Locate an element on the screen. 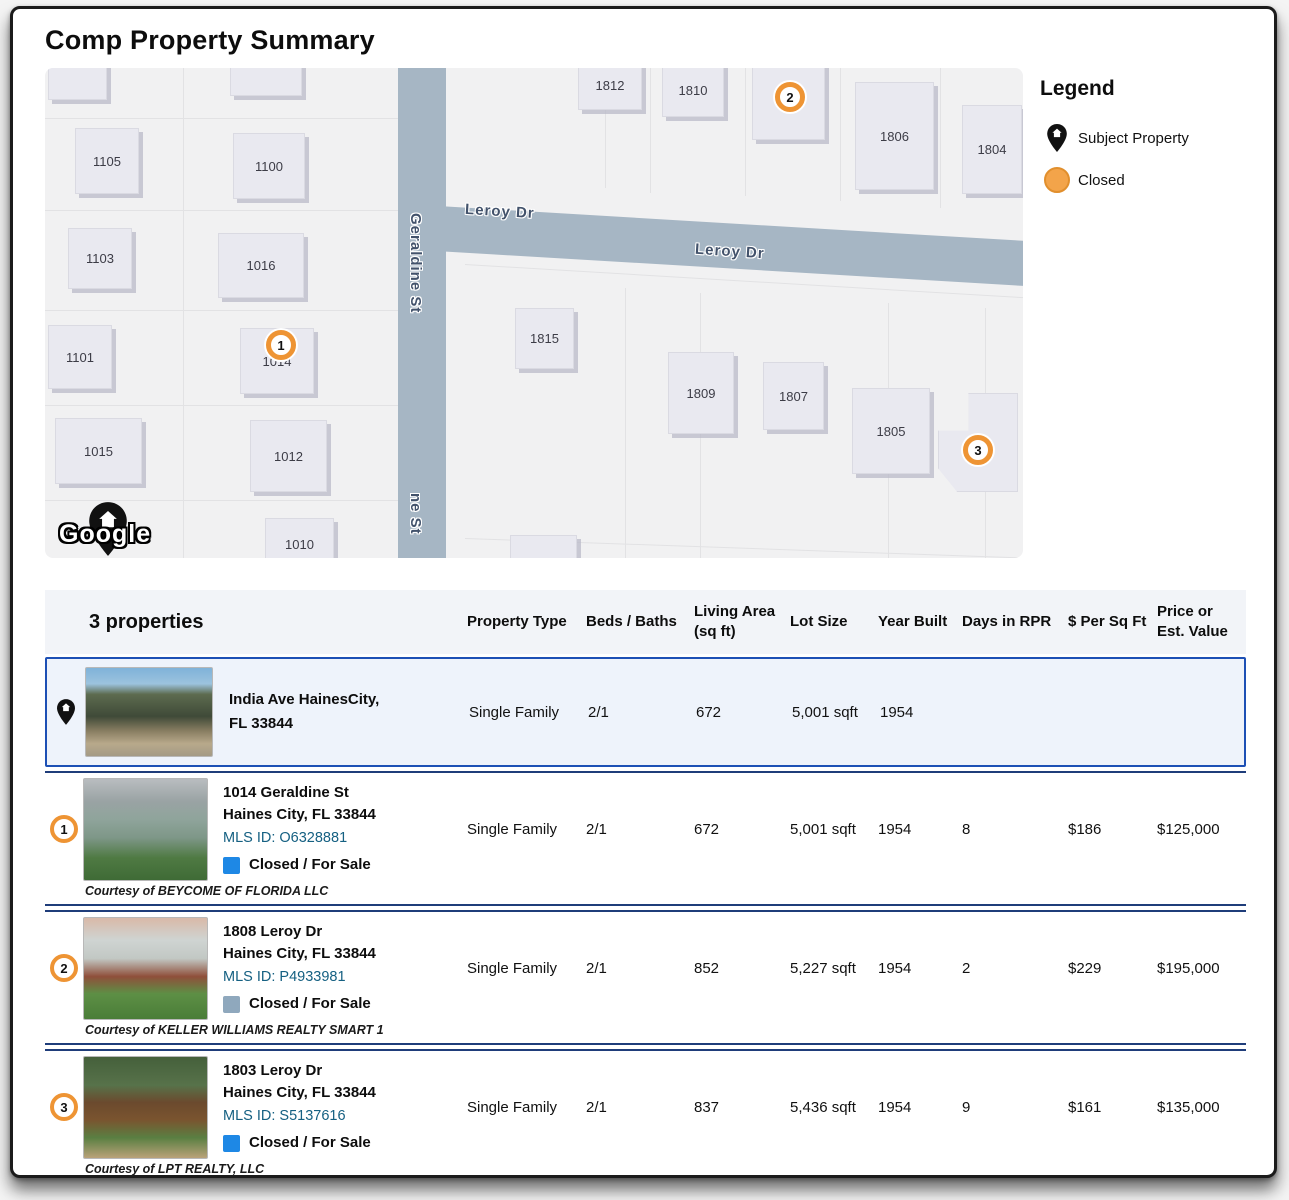 This screenshot has width=1289, height=1200. map-building-1105: 1105 is located at coordinates (107, 161).